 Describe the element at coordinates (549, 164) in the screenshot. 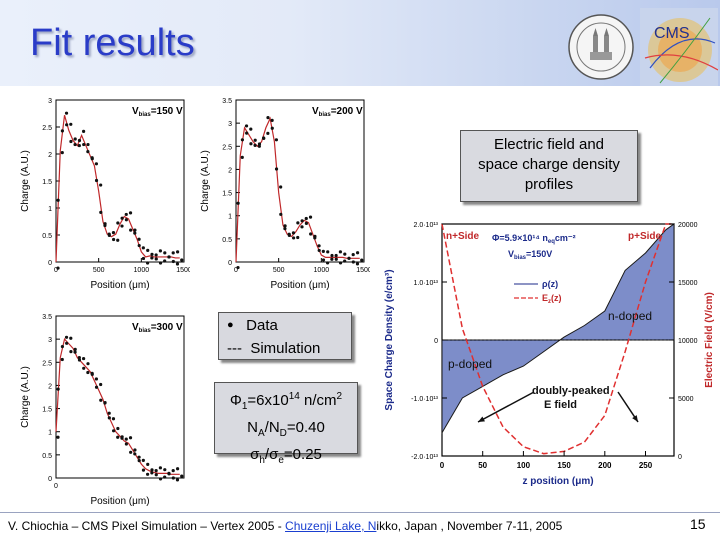

I see `profiles-caption-line2: space charge density` at that location.